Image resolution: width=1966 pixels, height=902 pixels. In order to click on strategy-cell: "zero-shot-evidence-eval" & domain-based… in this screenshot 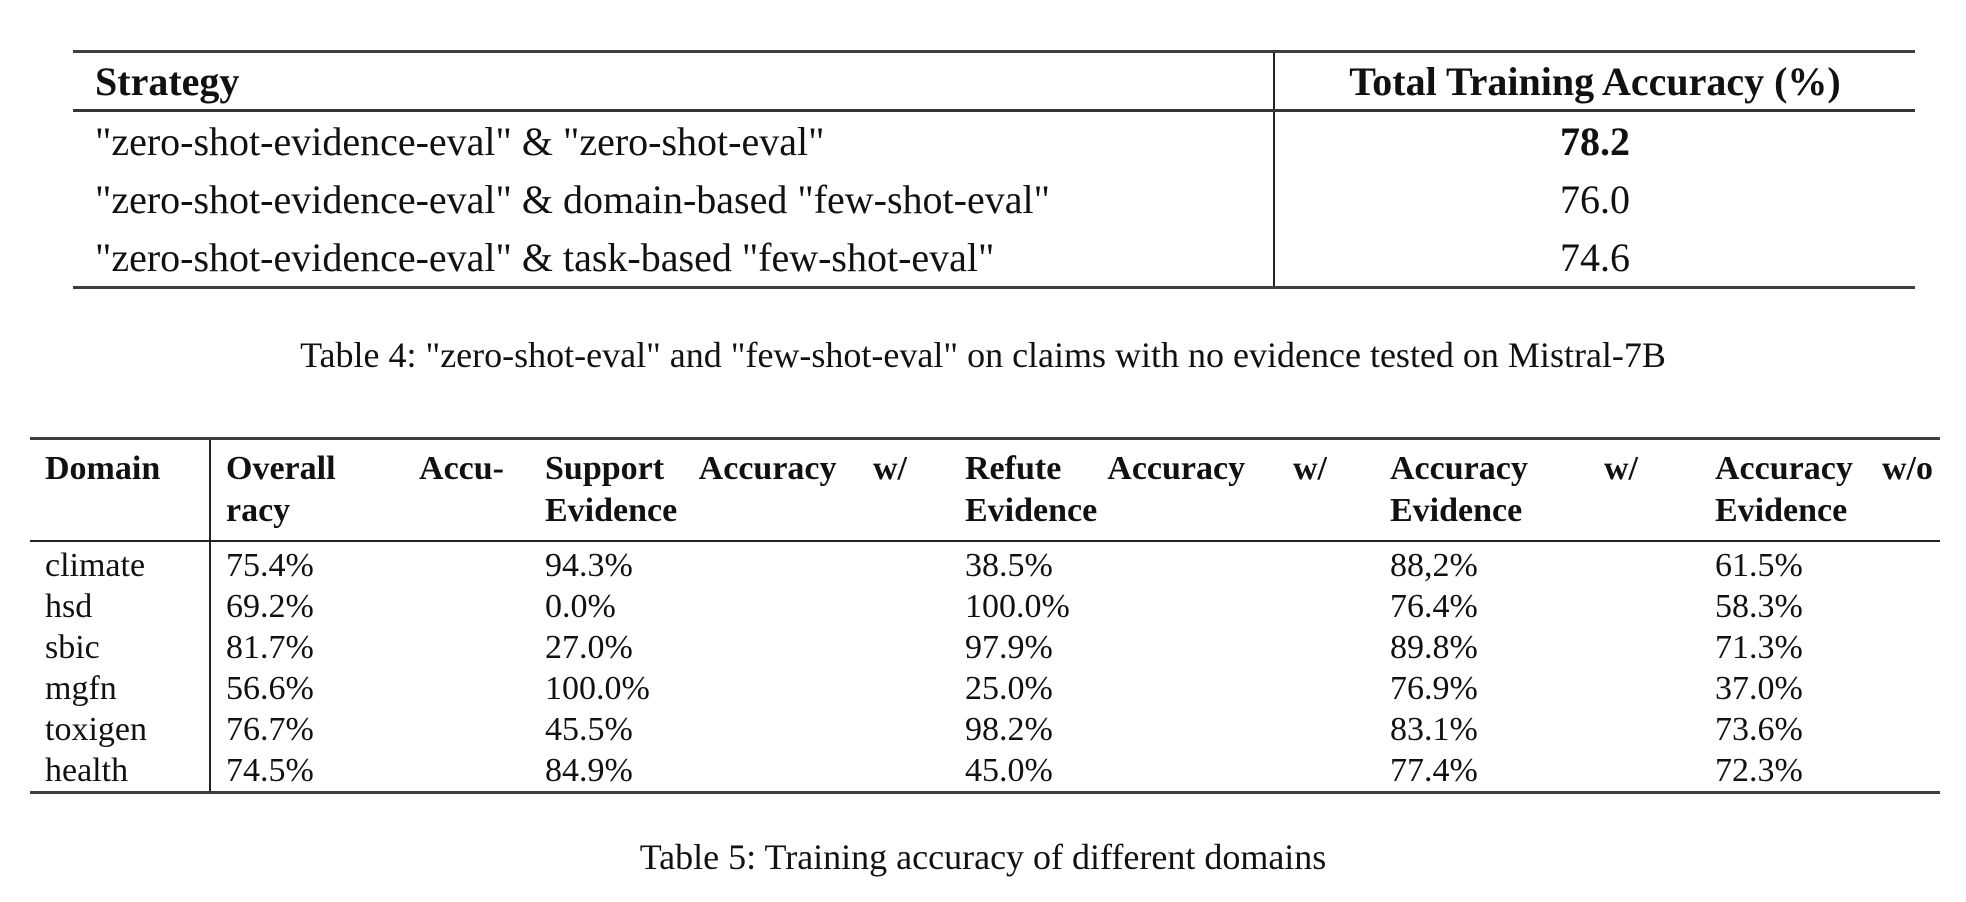, I will do `click(572, 199)`.